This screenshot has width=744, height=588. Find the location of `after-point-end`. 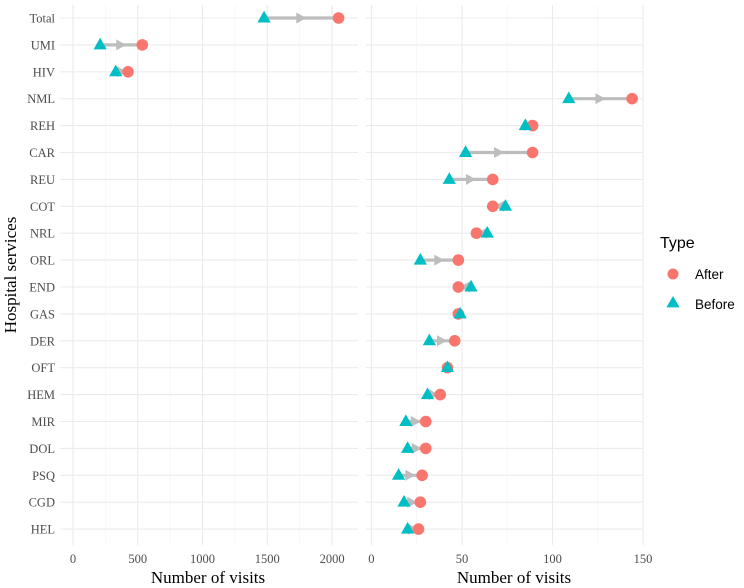

after-point-end is located at coordinates (458, 287).